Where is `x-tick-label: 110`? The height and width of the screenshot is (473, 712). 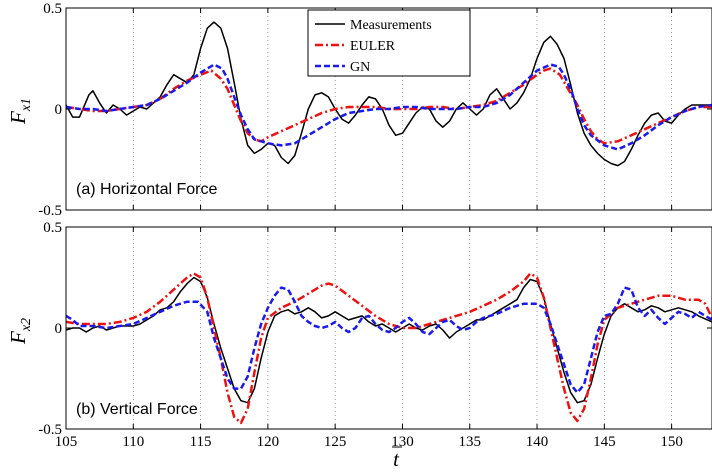
x-tick-label: 110 is located at coordinates (133, 442).